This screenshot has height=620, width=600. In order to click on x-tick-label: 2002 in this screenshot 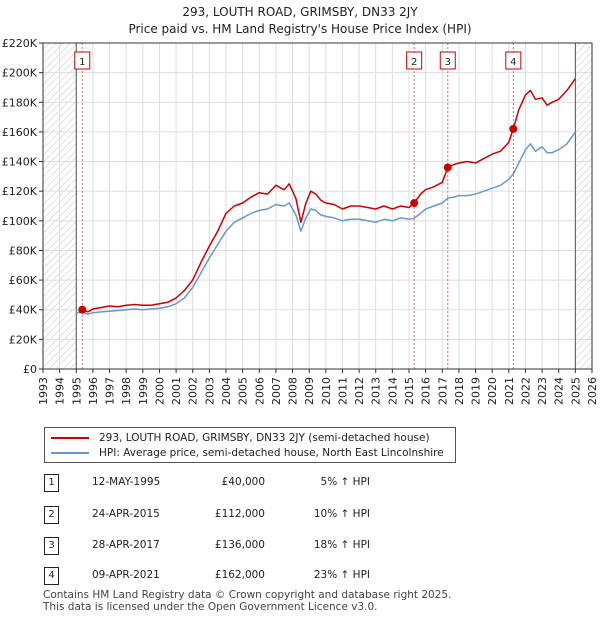, I will do `click(193, 391)`.